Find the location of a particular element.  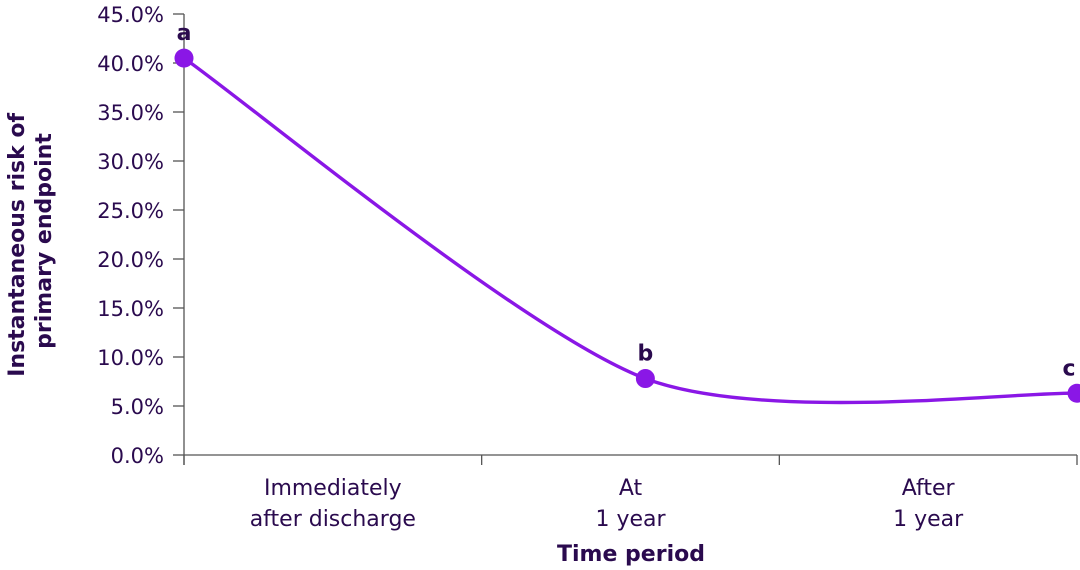

x-category-label: After 1 year is located at coordinates (928, 504).